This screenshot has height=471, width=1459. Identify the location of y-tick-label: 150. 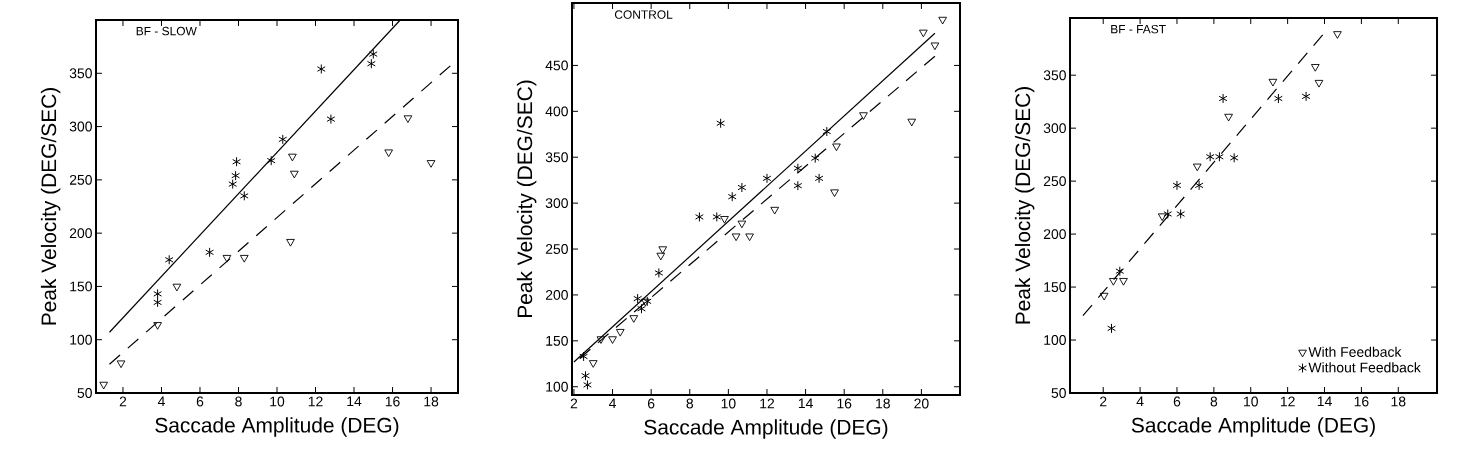
(81, 286).